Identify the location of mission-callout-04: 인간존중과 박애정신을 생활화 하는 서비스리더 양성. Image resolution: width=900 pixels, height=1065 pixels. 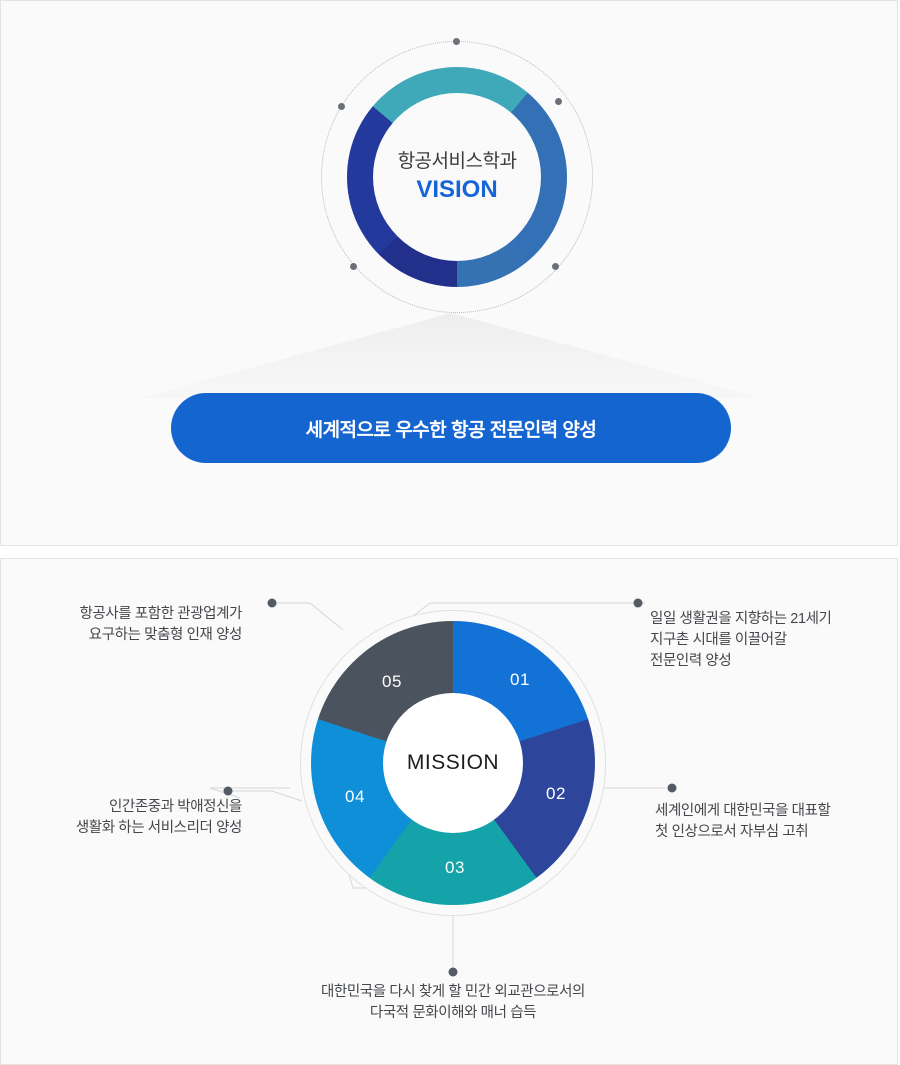
(159, 818).